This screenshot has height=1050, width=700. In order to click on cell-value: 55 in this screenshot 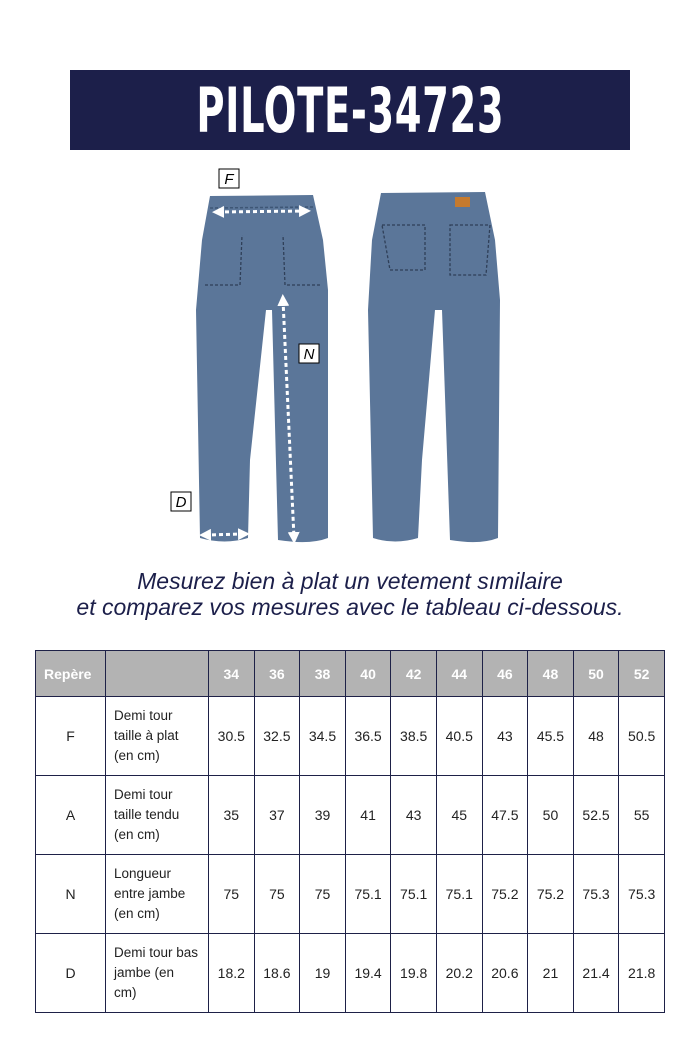, I will do `click(641, 815)`.